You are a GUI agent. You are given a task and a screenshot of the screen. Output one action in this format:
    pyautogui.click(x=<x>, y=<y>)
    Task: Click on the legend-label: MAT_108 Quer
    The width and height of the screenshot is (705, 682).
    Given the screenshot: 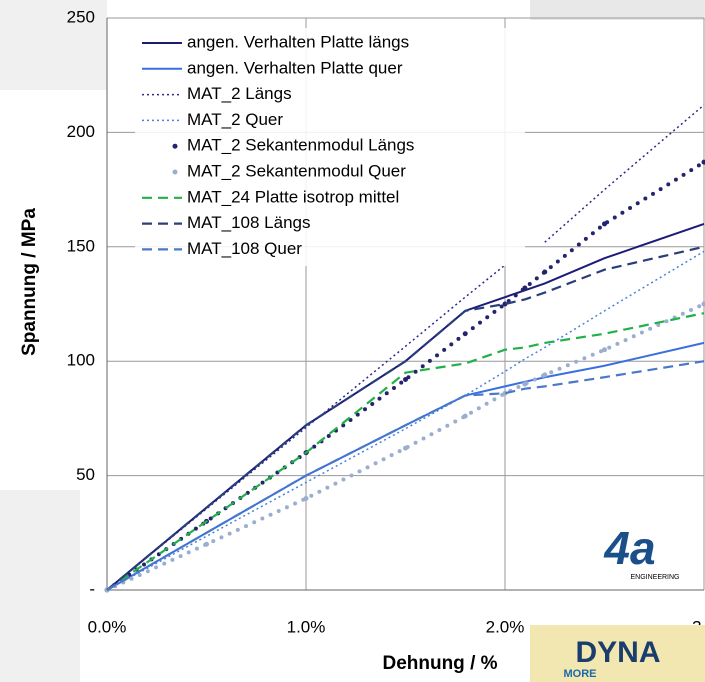 What is the action you would take?
    pyautogui.click(x=244, y=248)
    